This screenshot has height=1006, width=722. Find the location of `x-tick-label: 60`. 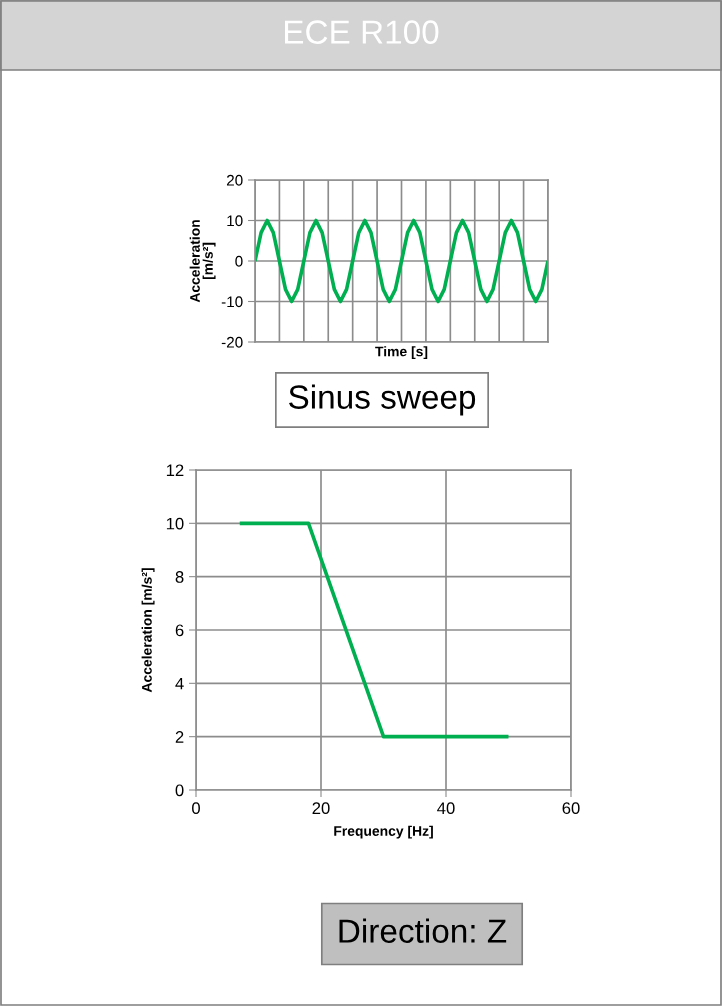

x-tick-label: 60 is located at coordinates (571, 808).